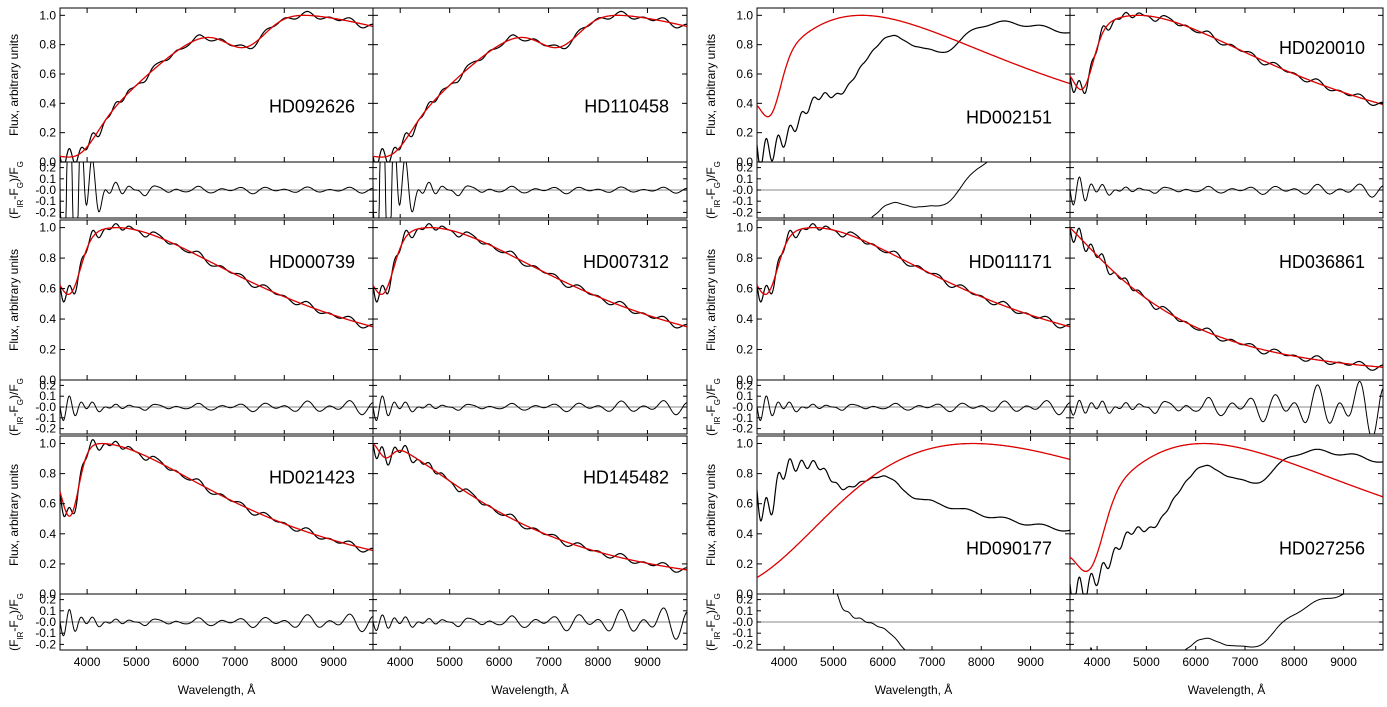  I want to click on residual-curve-HD000739, so click(216, 408).